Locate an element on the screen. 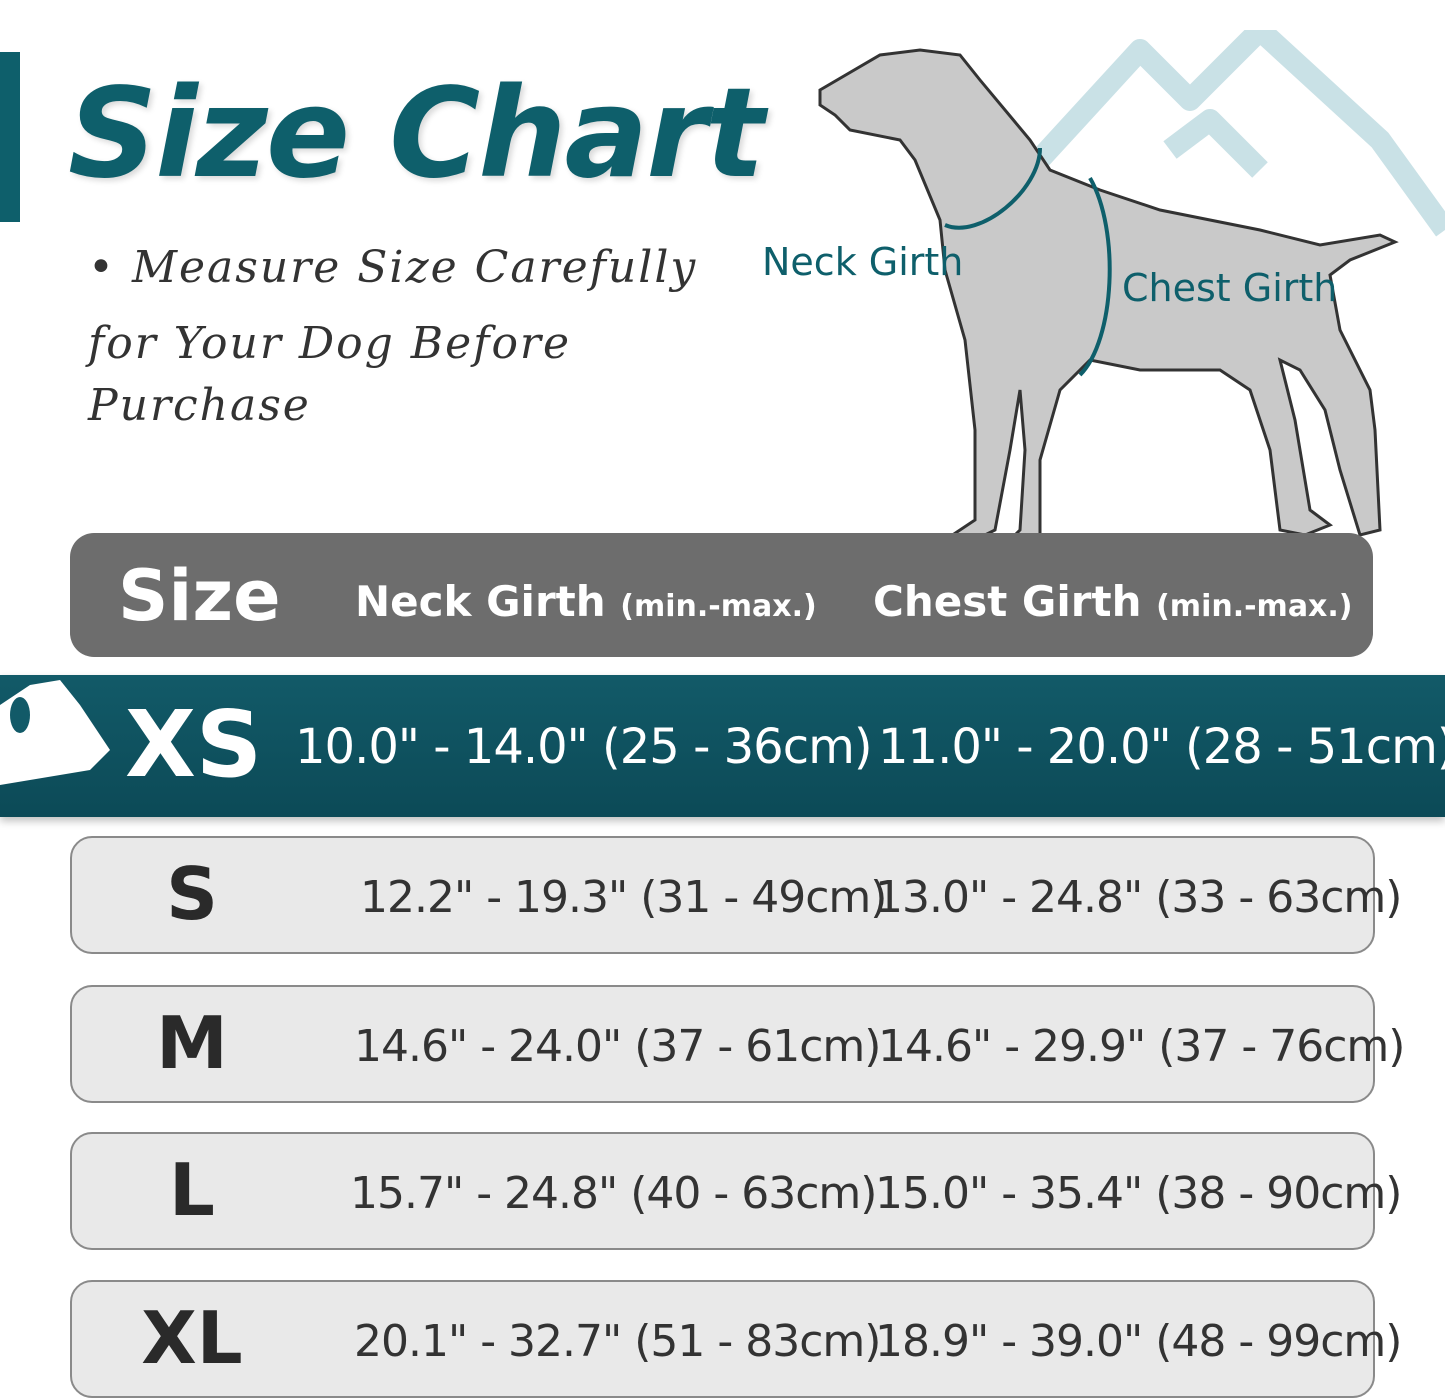  mountain-background is located at coordinates (1233, 133).